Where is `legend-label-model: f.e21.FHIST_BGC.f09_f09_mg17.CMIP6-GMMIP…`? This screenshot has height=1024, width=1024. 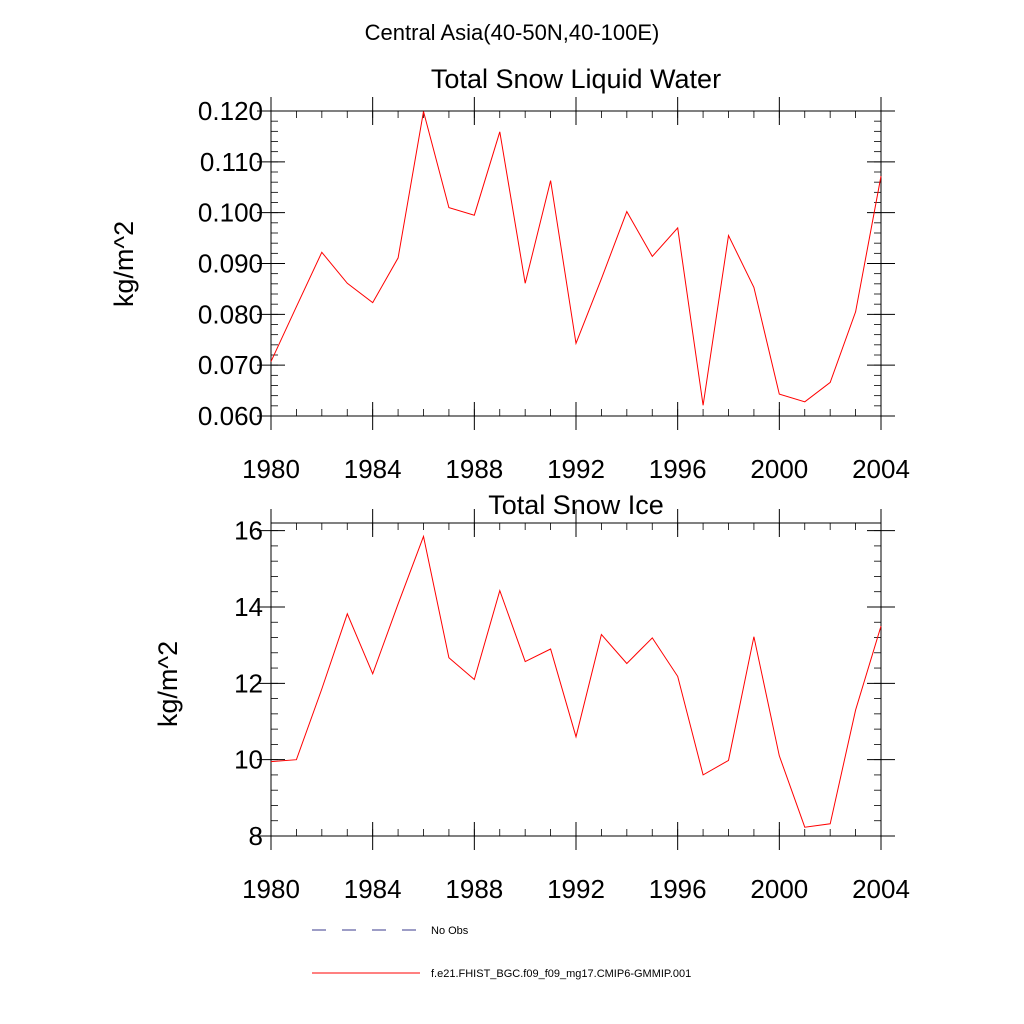 legend-label-model: f.e21.FHIST_BGC.f09_f09_mg17.CMIP6-GMMIP… is located at coordinates (561, 974).